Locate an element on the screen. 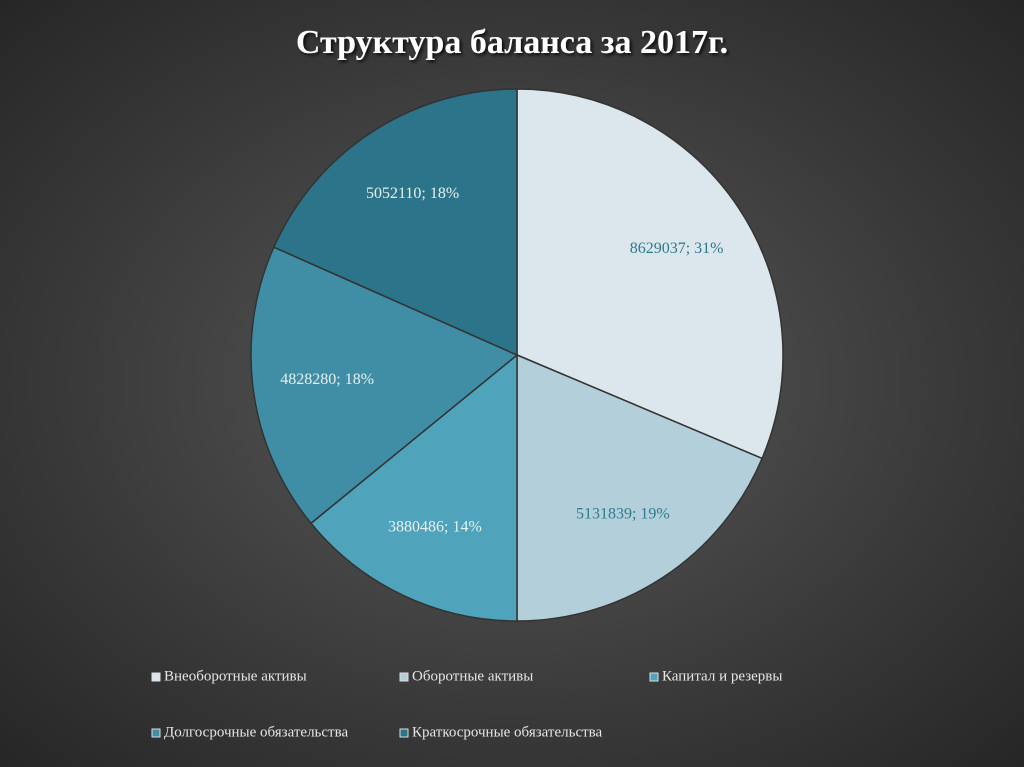  legend-label: Внеоборотные активы is located at coordinates (235, 676).